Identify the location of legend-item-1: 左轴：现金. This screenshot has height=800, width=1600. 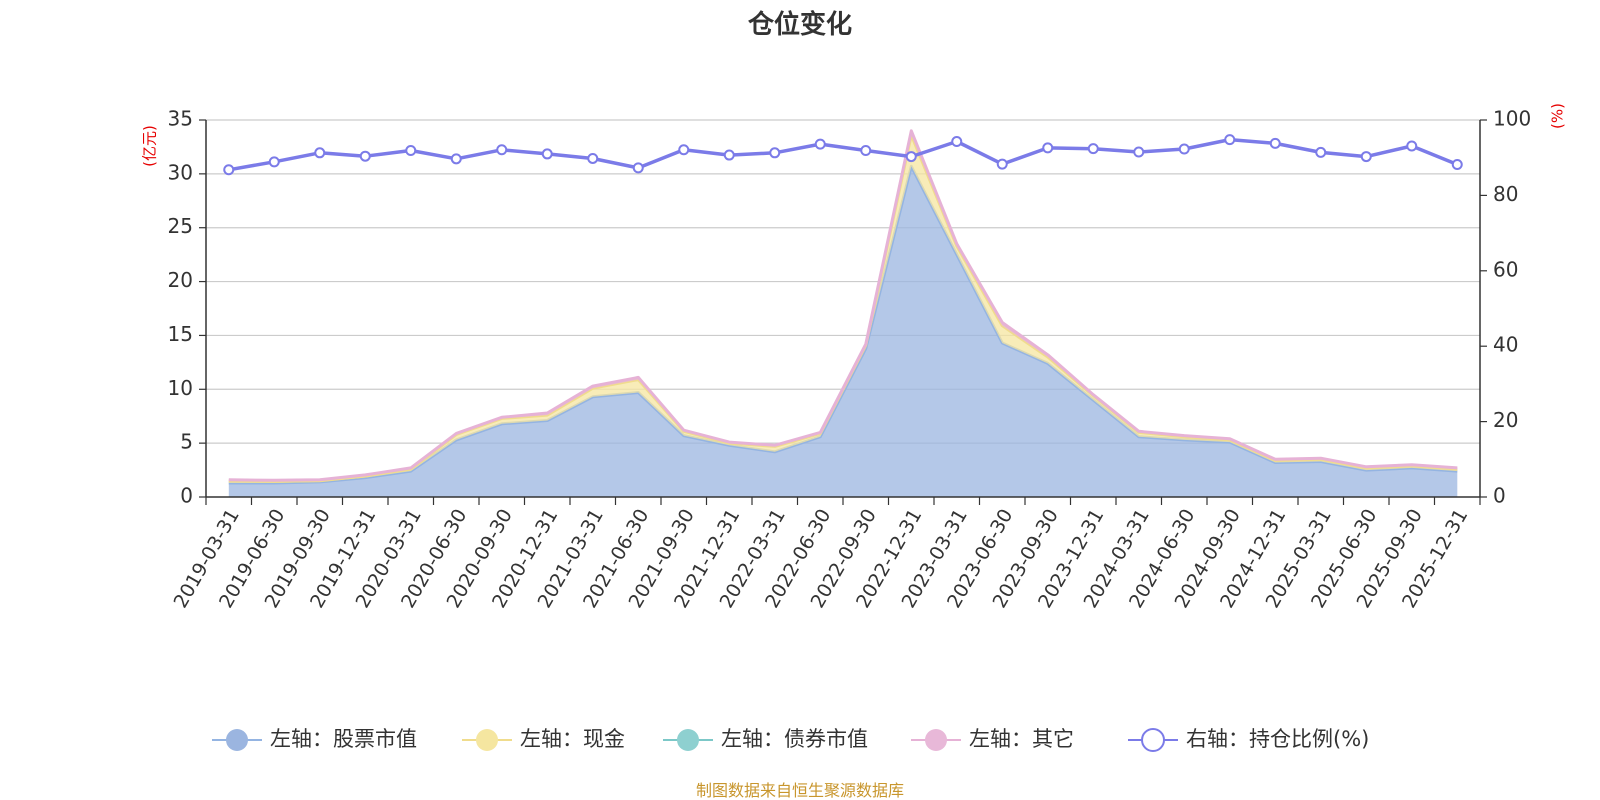
(543, 739).